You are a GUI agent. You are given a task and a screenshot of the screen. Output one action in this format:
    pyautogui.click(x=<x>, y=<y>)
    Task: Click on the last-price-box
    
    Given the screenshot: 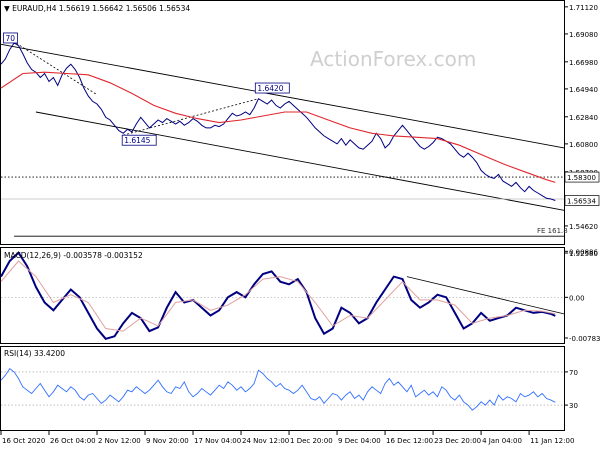 What is the action you would take?
    pyautogui.click(x=582, y=200)
    